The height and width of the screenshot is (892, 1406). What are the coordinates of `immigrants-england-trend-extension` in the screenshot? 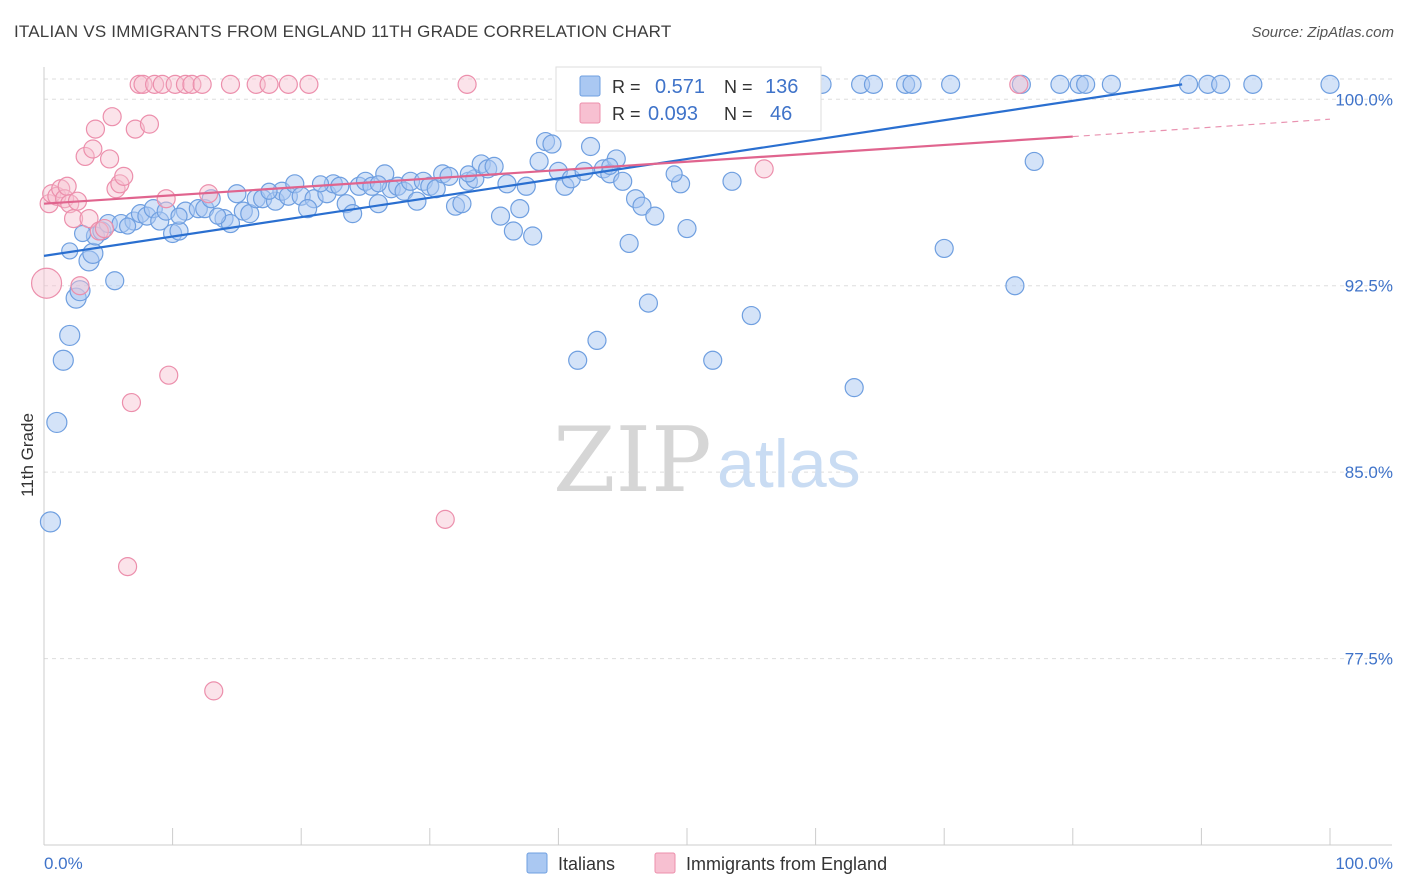 It's located at (1201, 128).